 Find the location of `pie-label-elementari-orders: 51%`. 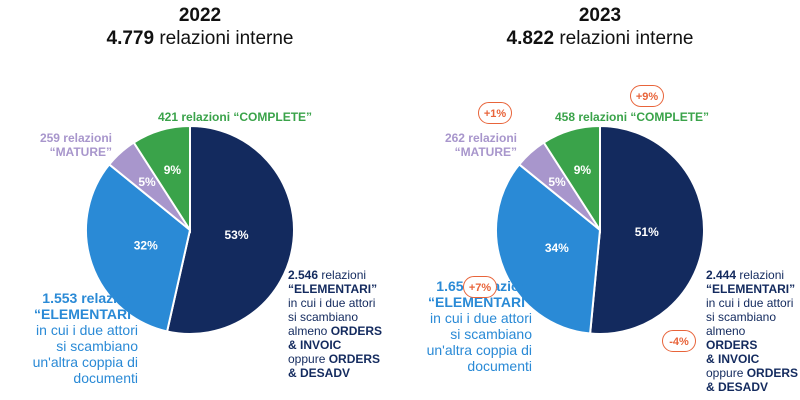

pie-label-elementari-orders: 51% is located at coordinates (647, 232).